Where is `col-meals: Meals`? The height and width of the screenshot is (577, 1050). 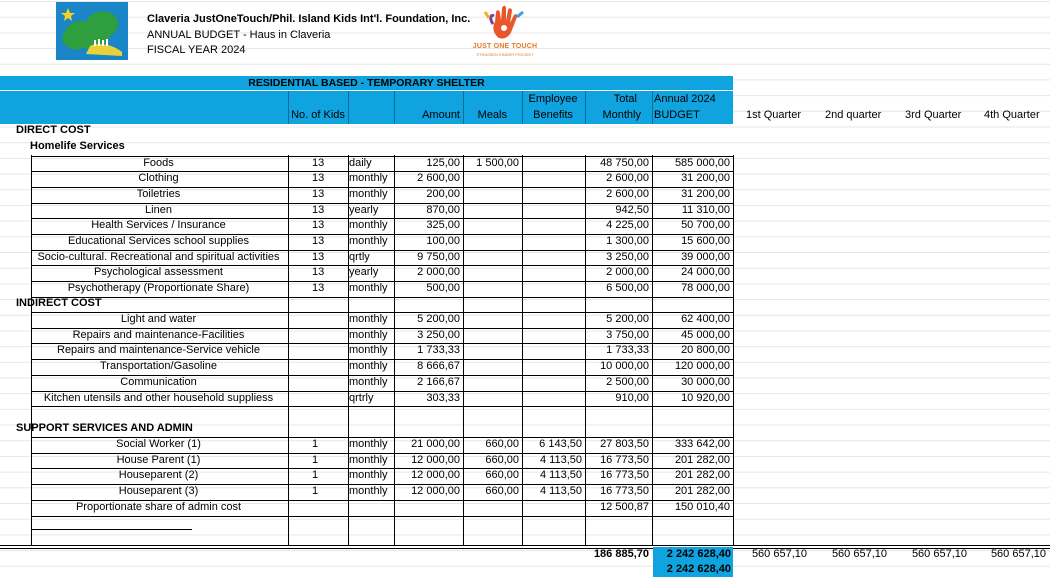 col-meals: Meals is located at coordinates (492, 115).